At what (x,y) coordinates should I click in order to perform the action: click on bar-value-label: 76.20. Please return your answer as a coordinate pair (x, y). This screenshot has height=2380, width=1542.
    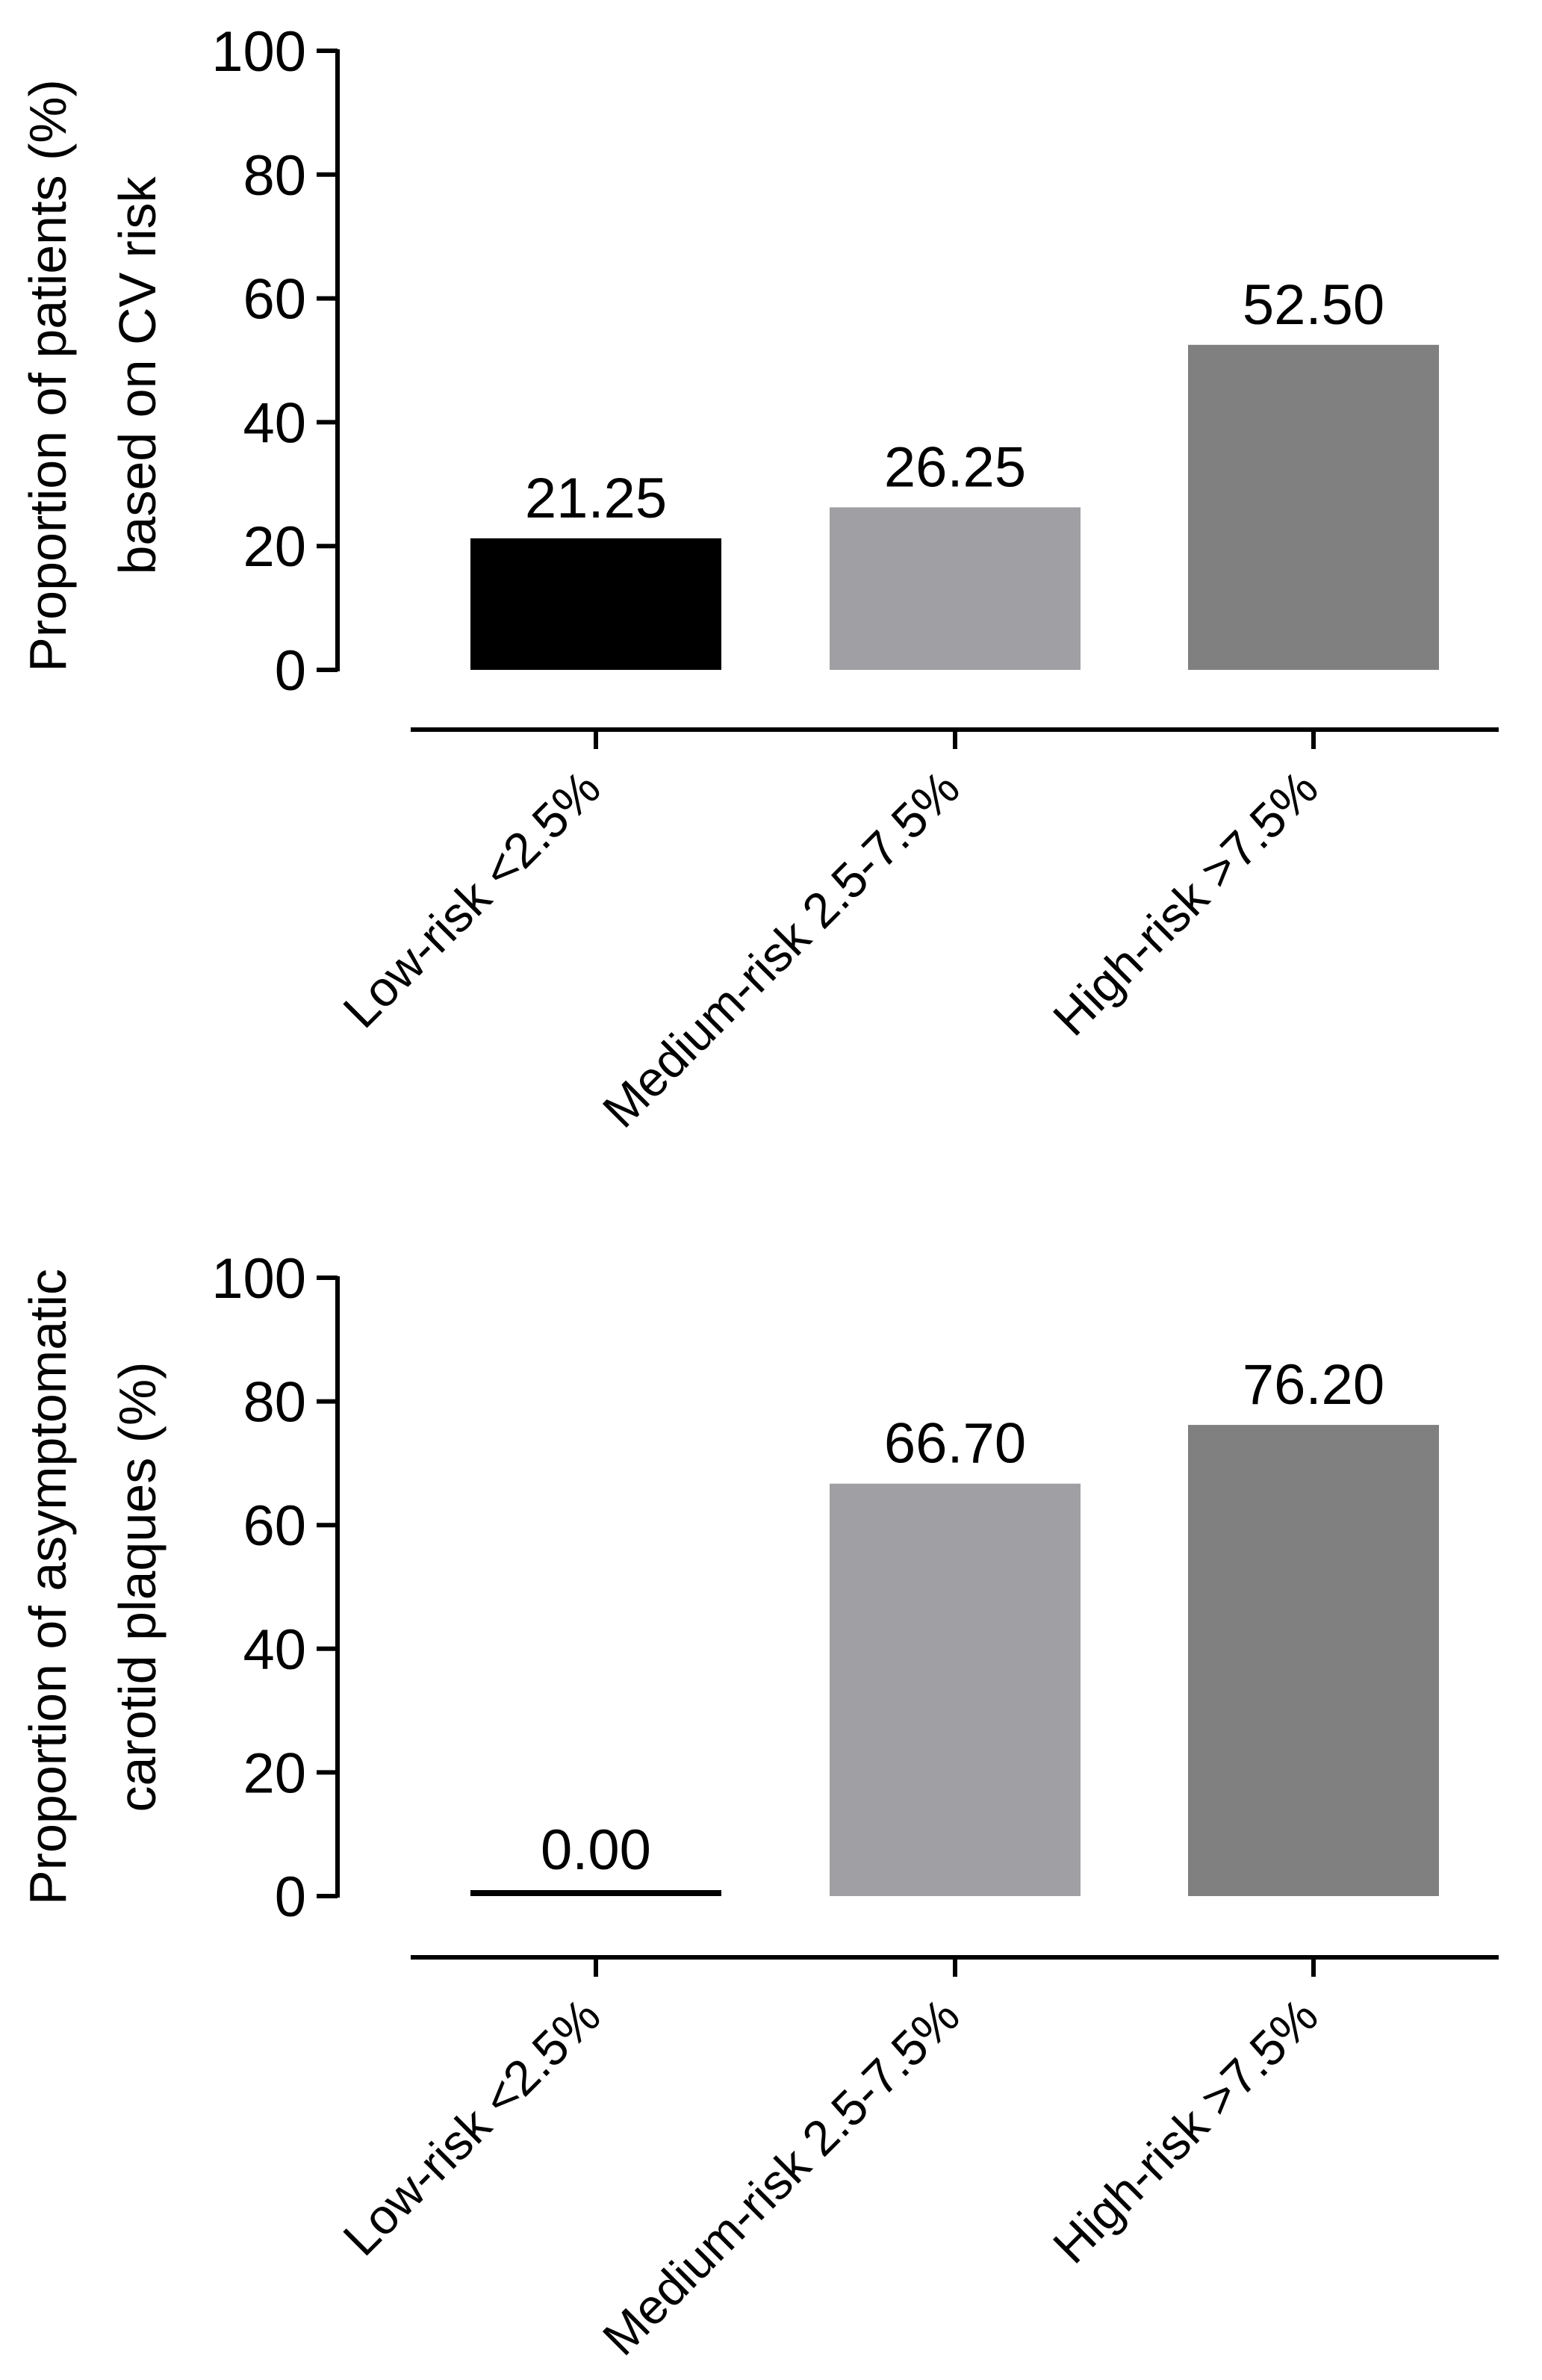
    Looking at the image, I should click on (1313, 1385).